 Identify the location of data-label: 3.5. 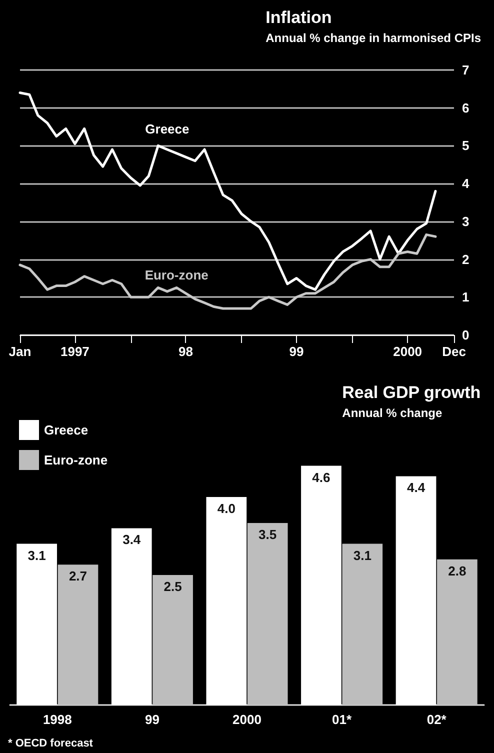
(267, 534).